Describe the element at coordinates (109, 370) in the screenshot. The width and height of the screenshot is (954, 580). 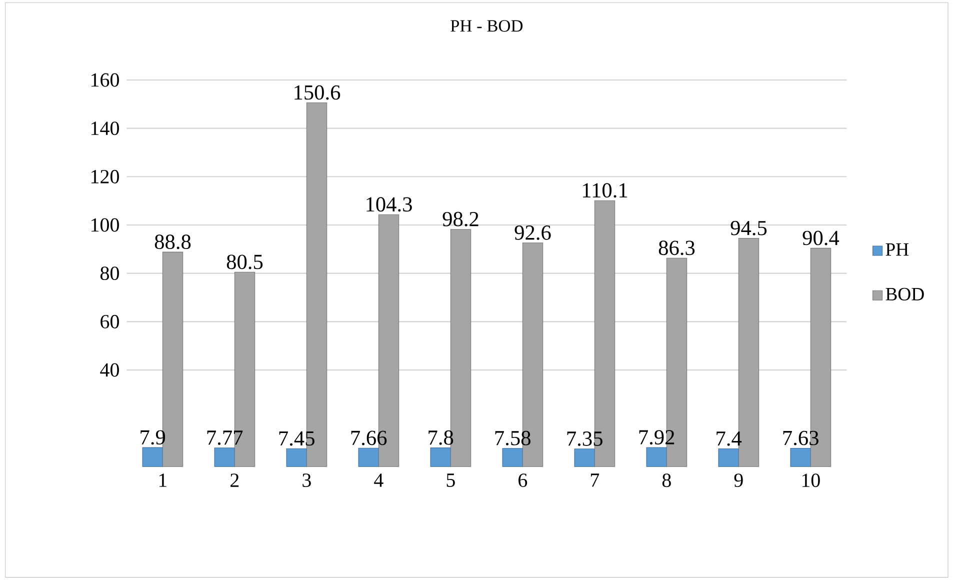
I see `y-tick-label: 40` at that location.